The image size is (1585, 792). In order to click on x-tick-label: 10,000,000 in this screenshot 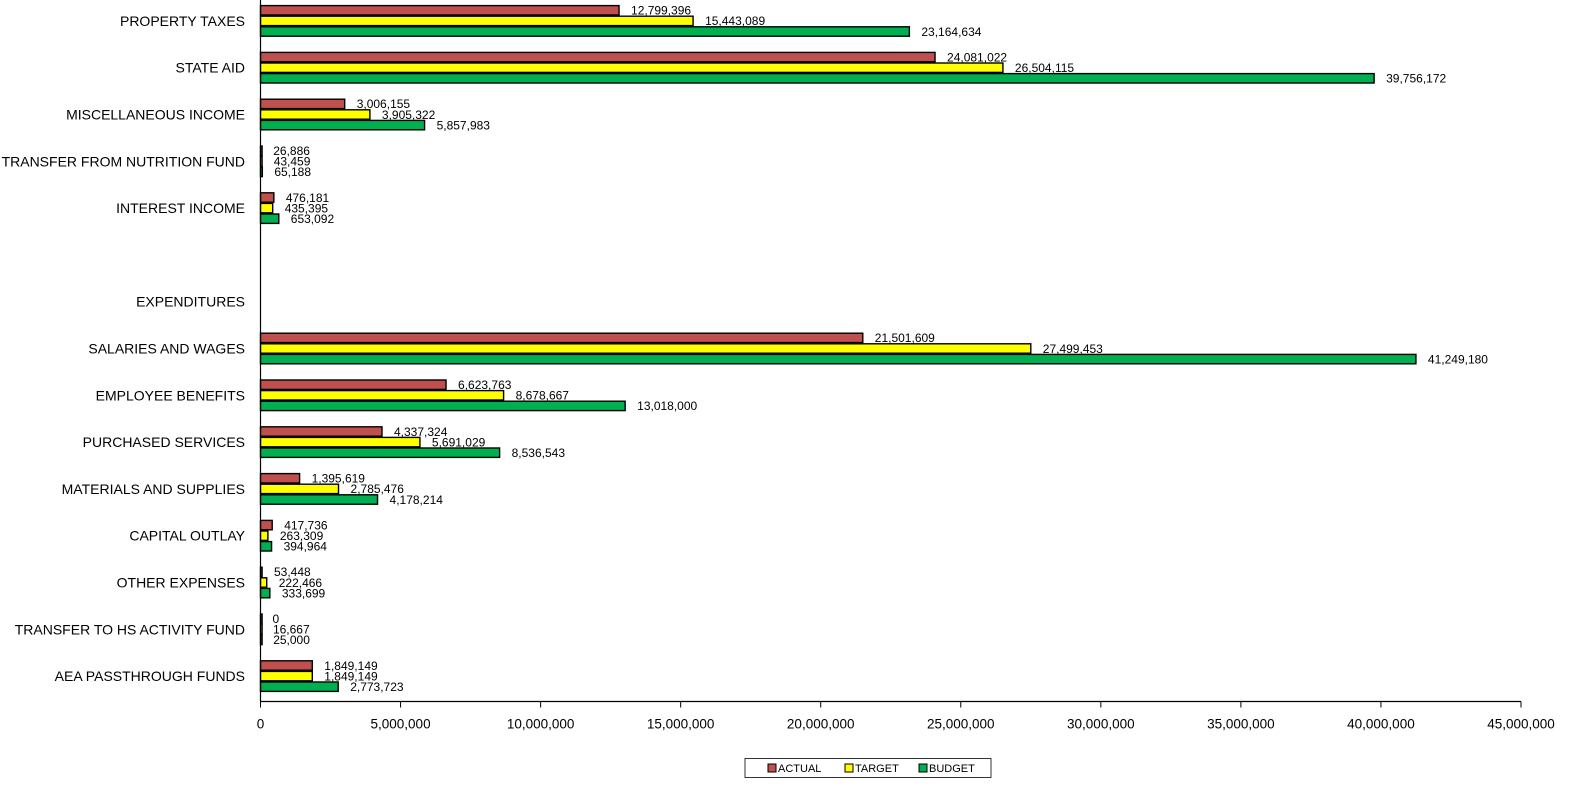, I will do `click(541, 724)`.